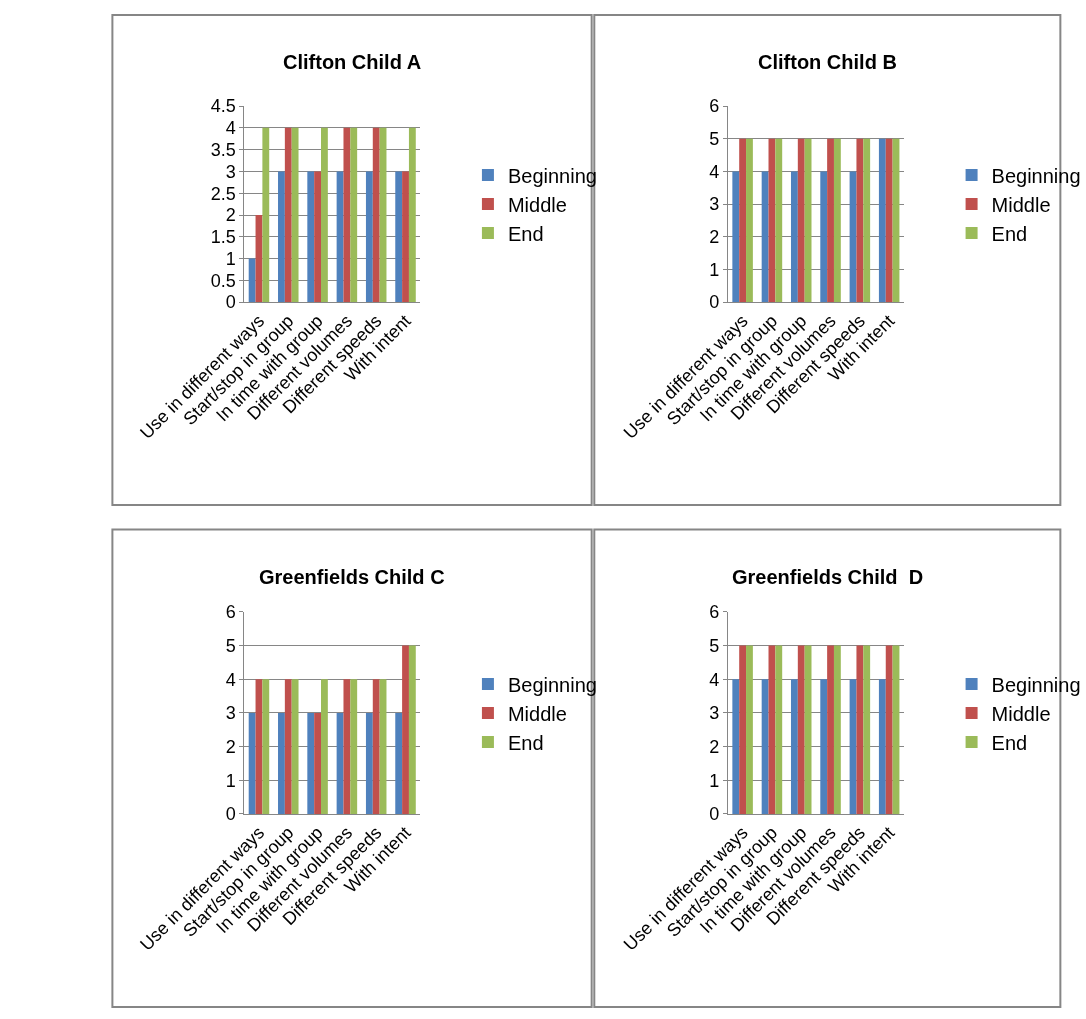  What do you see at coordinates (223, 193) in the screenshot?
I see `y-tick-label: 2.5` at bounding box center [223, 193].